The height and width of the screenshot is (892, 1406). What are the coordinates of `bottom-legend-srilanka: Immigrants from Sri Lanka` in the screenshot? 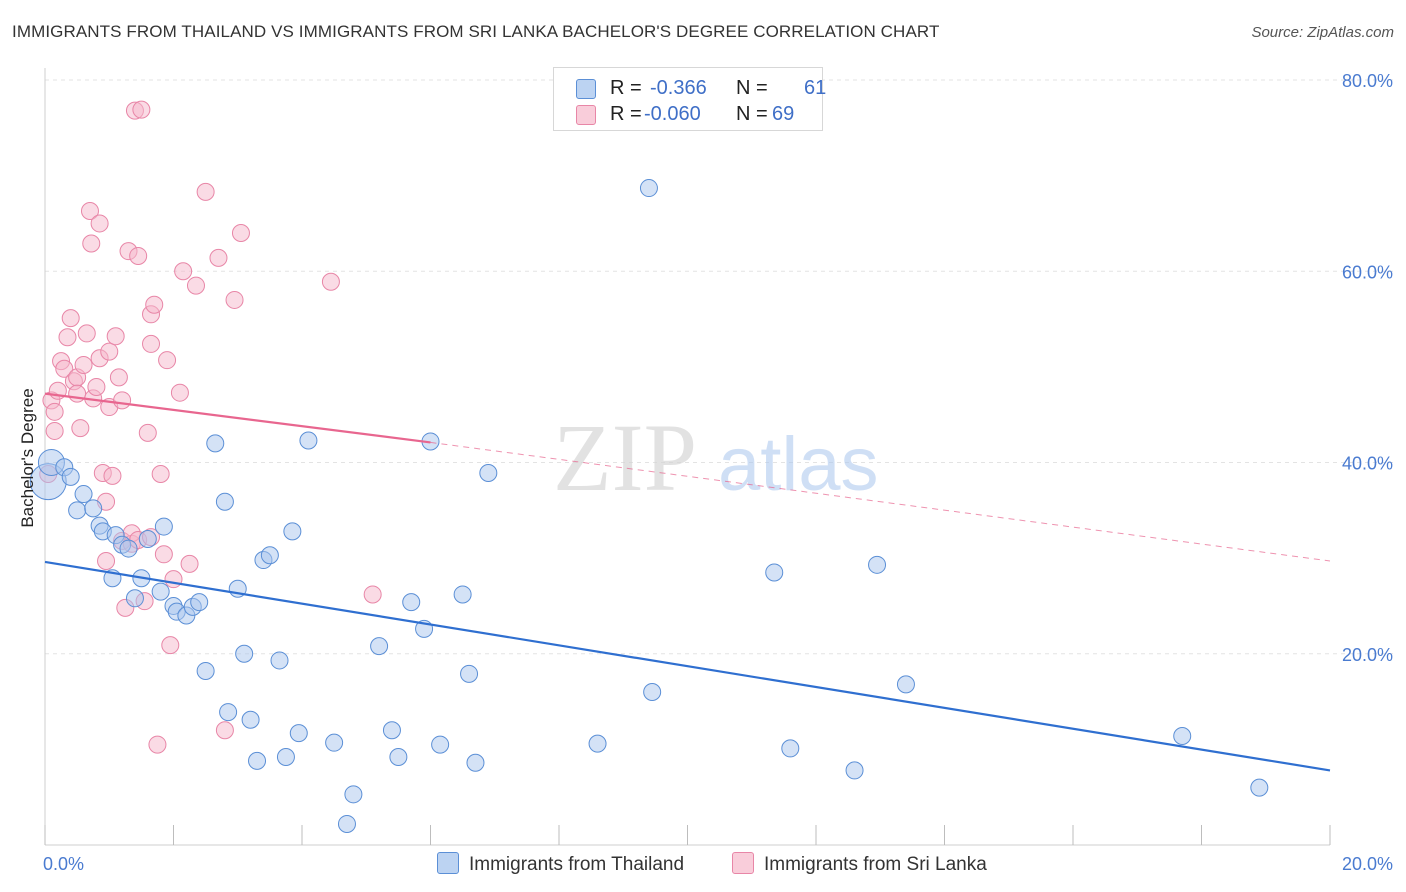 It's located at (859, 864).